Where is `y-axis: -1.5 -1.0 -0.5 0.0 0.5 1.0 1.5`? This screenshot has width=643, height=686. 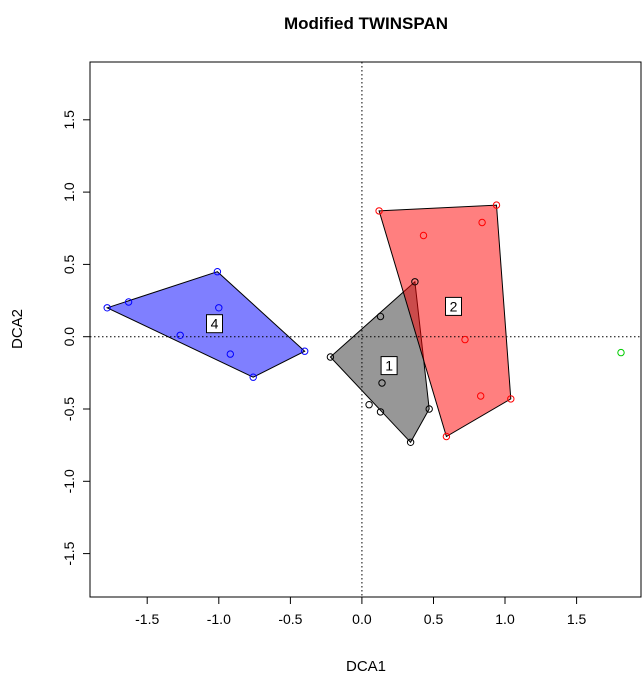
y-axis: -1.5 -1.0 -0.5 0.0 0.5 1.0 1.5 is located at coordinates (75, 338).